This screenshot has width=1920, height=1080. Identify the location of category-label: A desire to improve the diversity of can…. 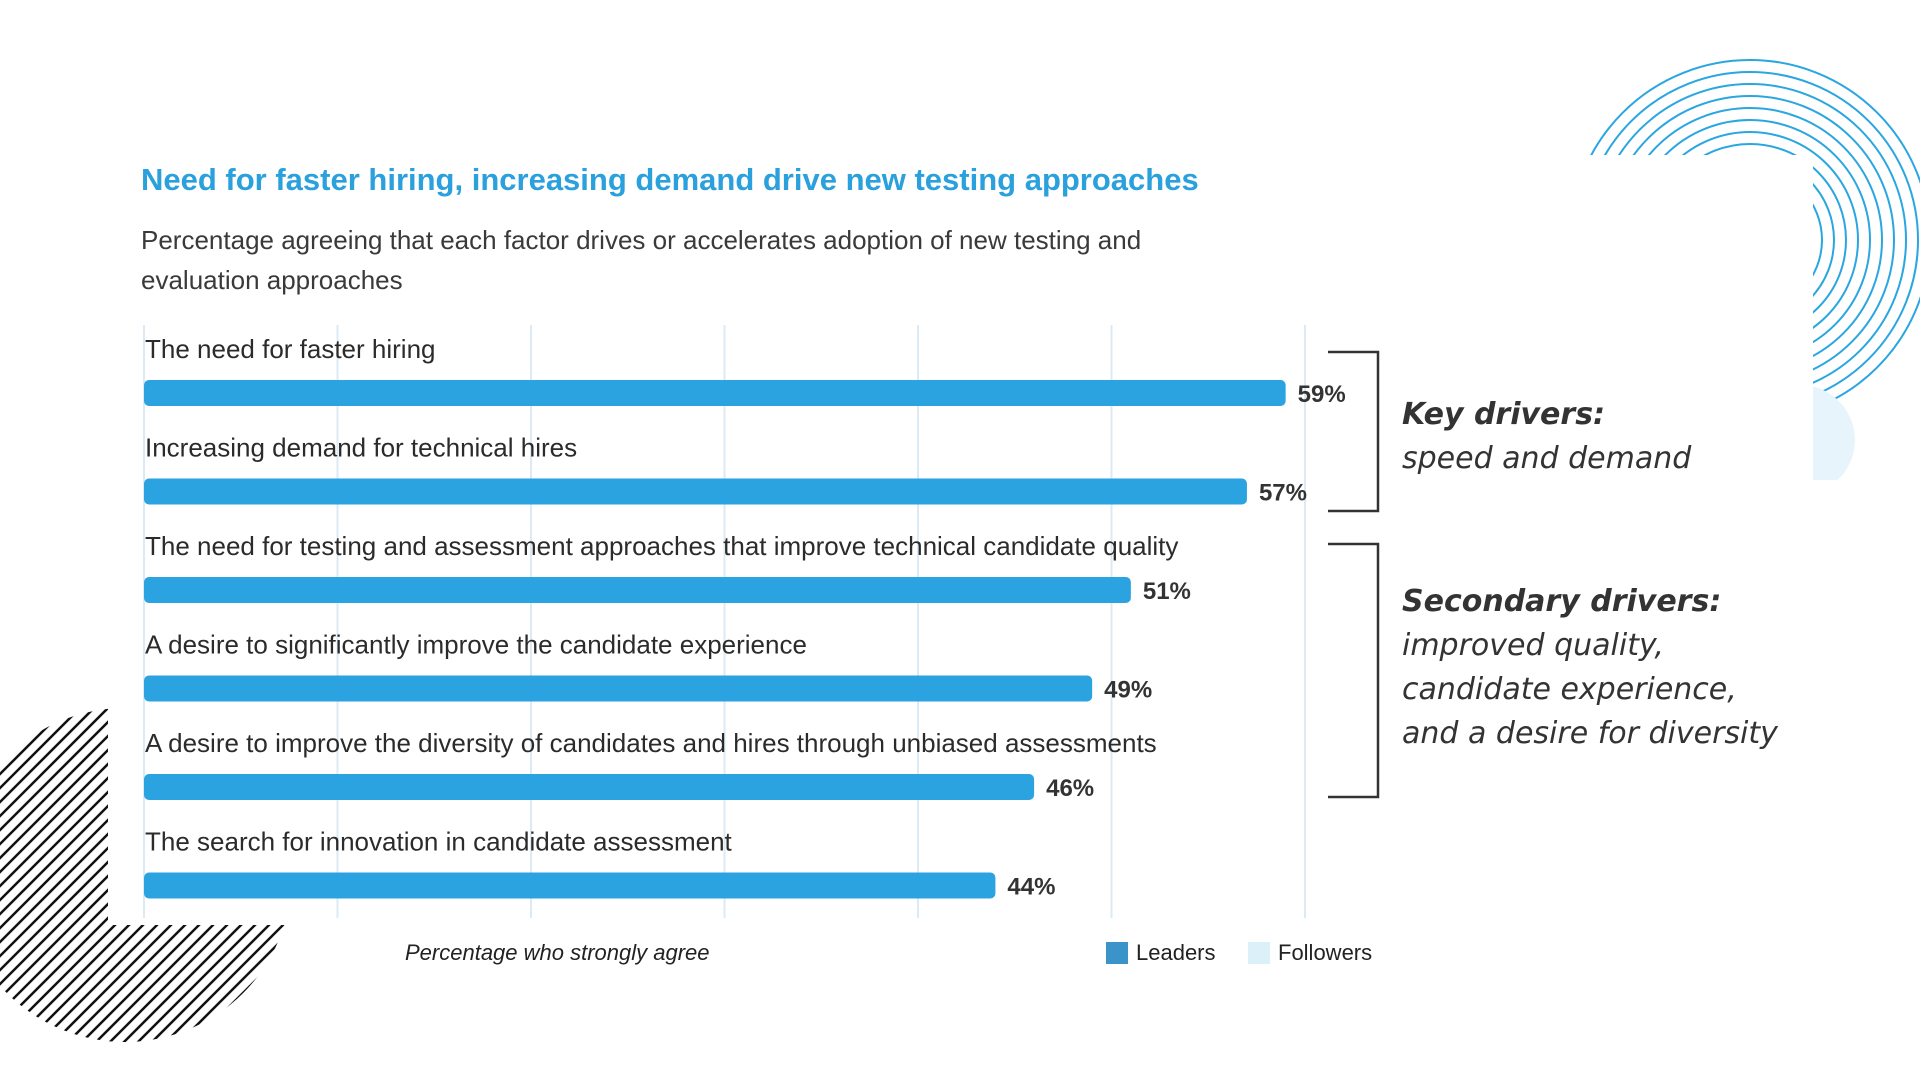
(651, 743).